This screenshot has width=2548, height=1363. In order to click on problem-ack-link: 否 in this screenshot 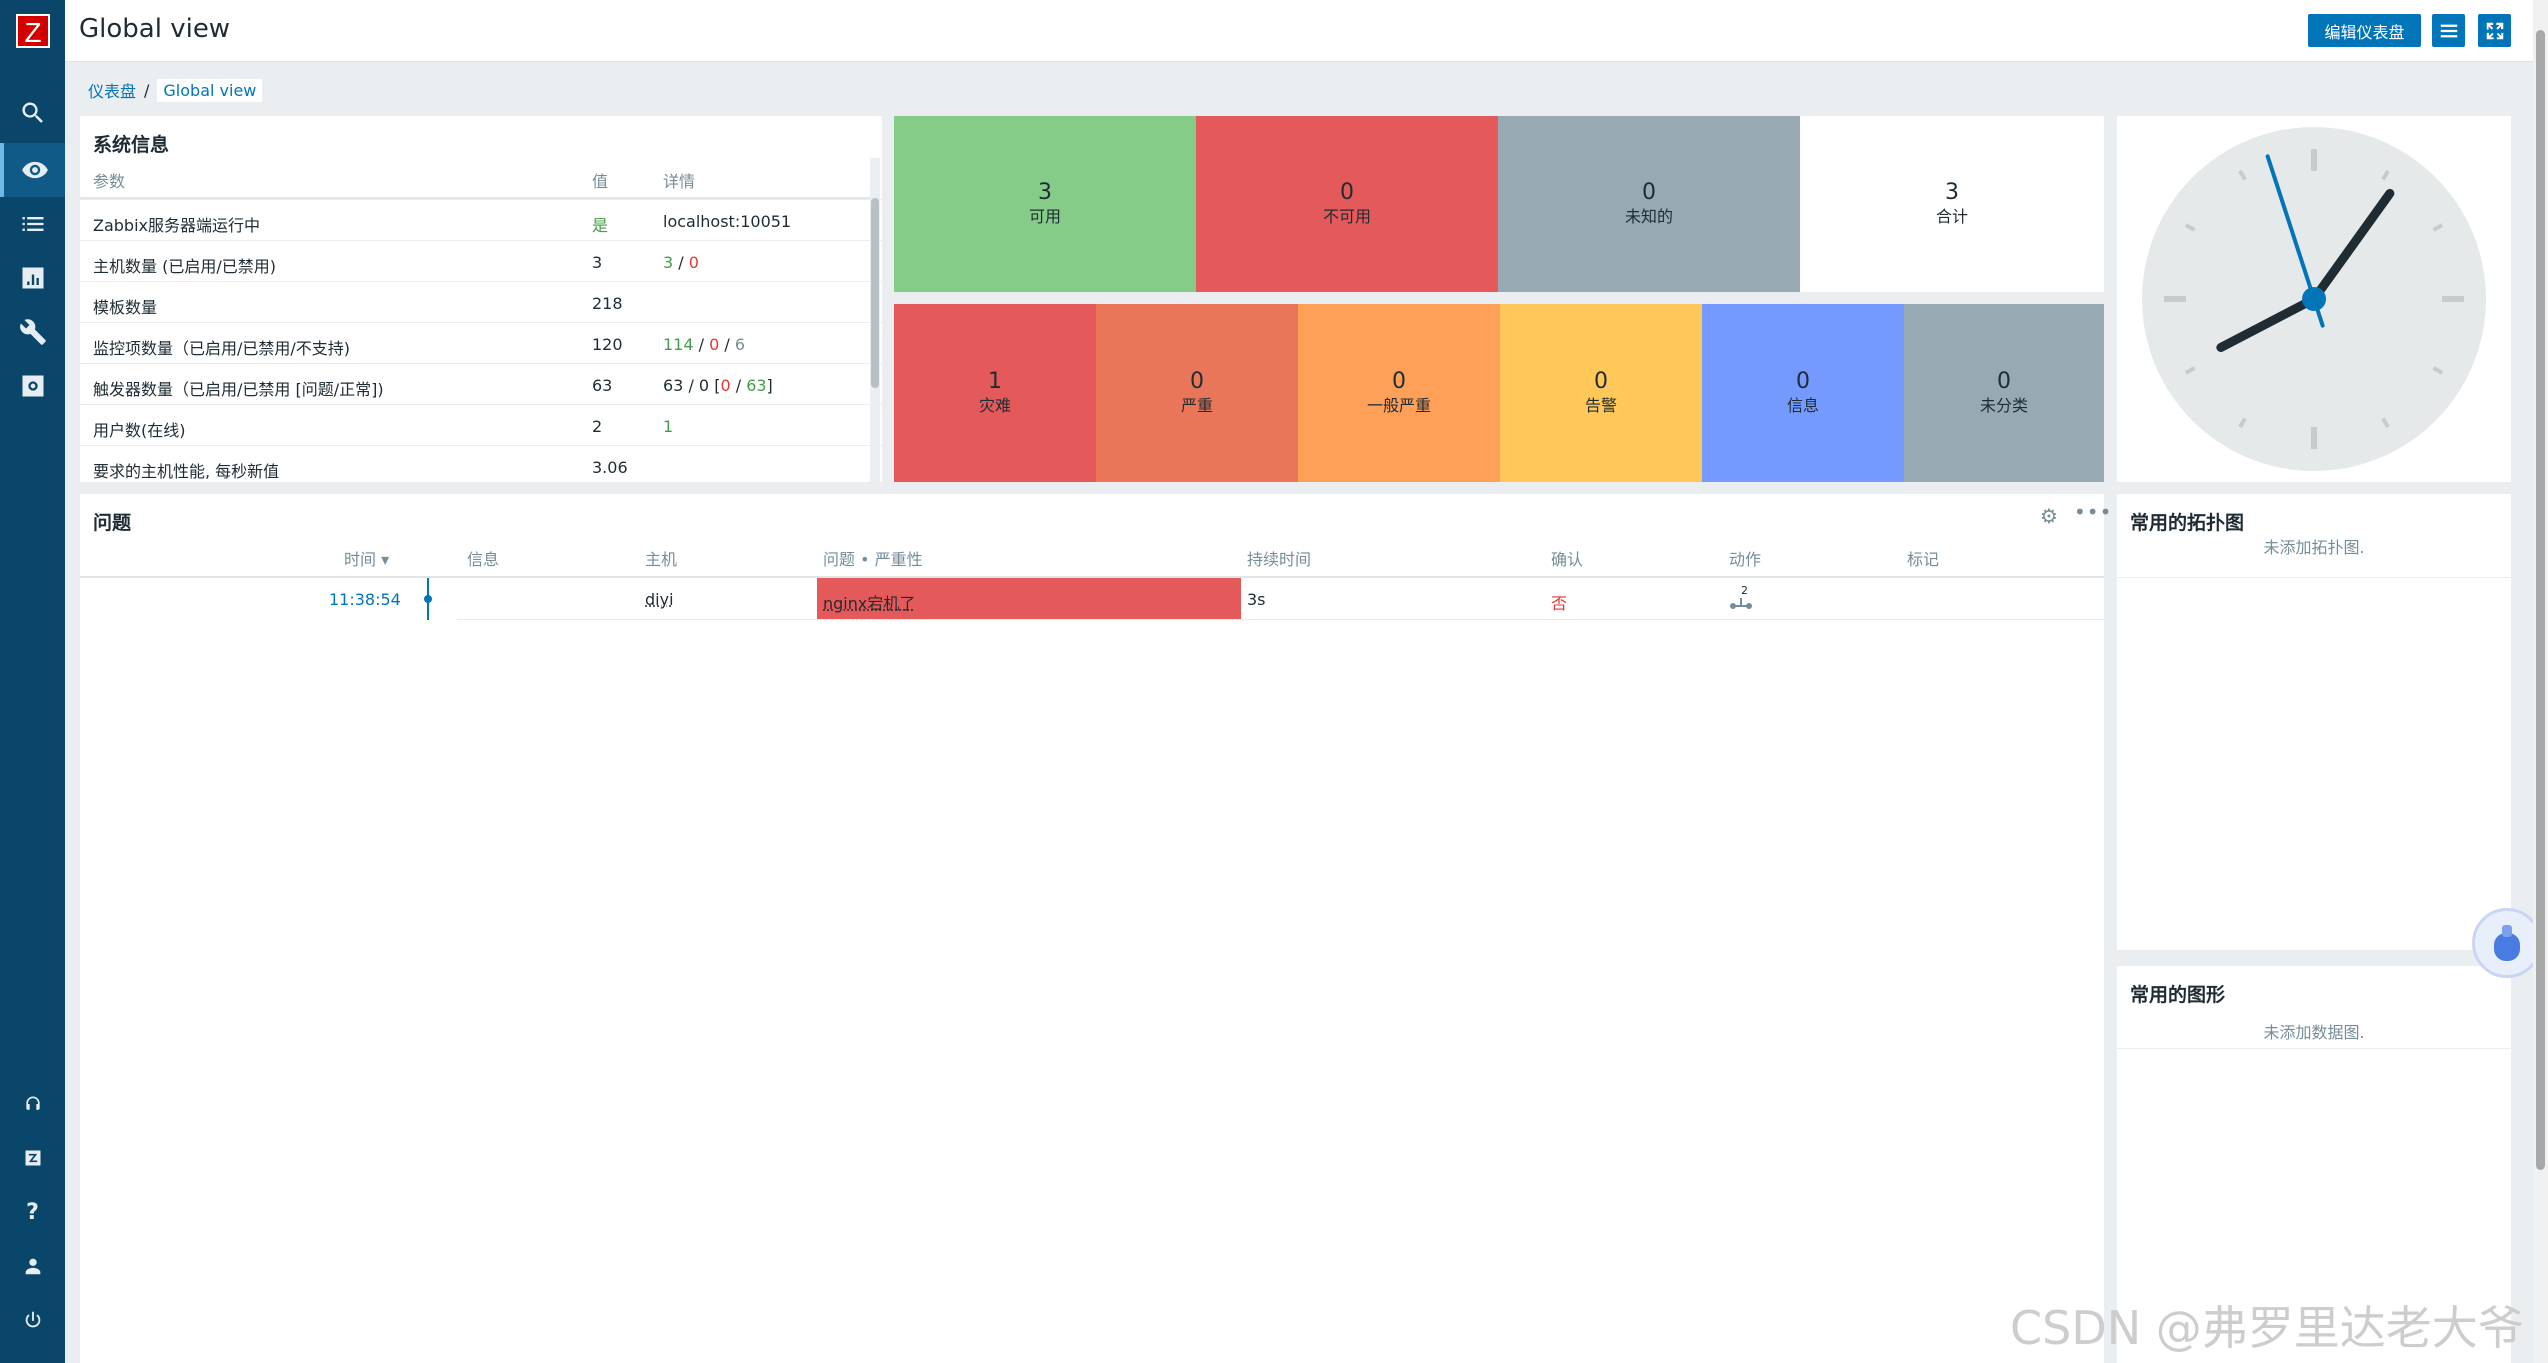, I will do `click(1559, 603)`.